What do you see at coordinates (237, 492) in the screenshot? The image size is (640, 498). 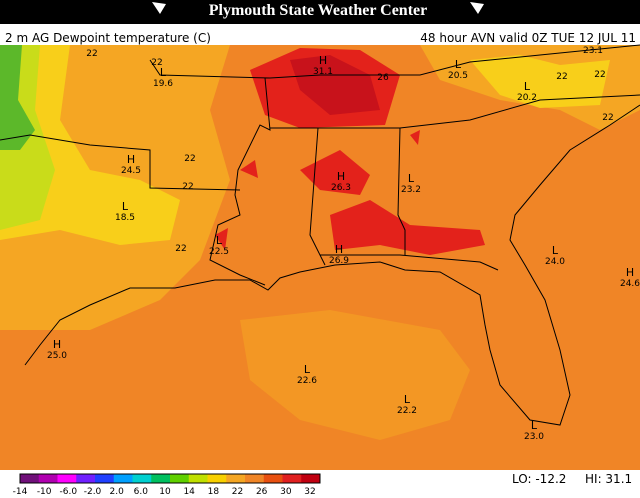 I see `colorbar-label: 22` at bounding box center [237, 492].